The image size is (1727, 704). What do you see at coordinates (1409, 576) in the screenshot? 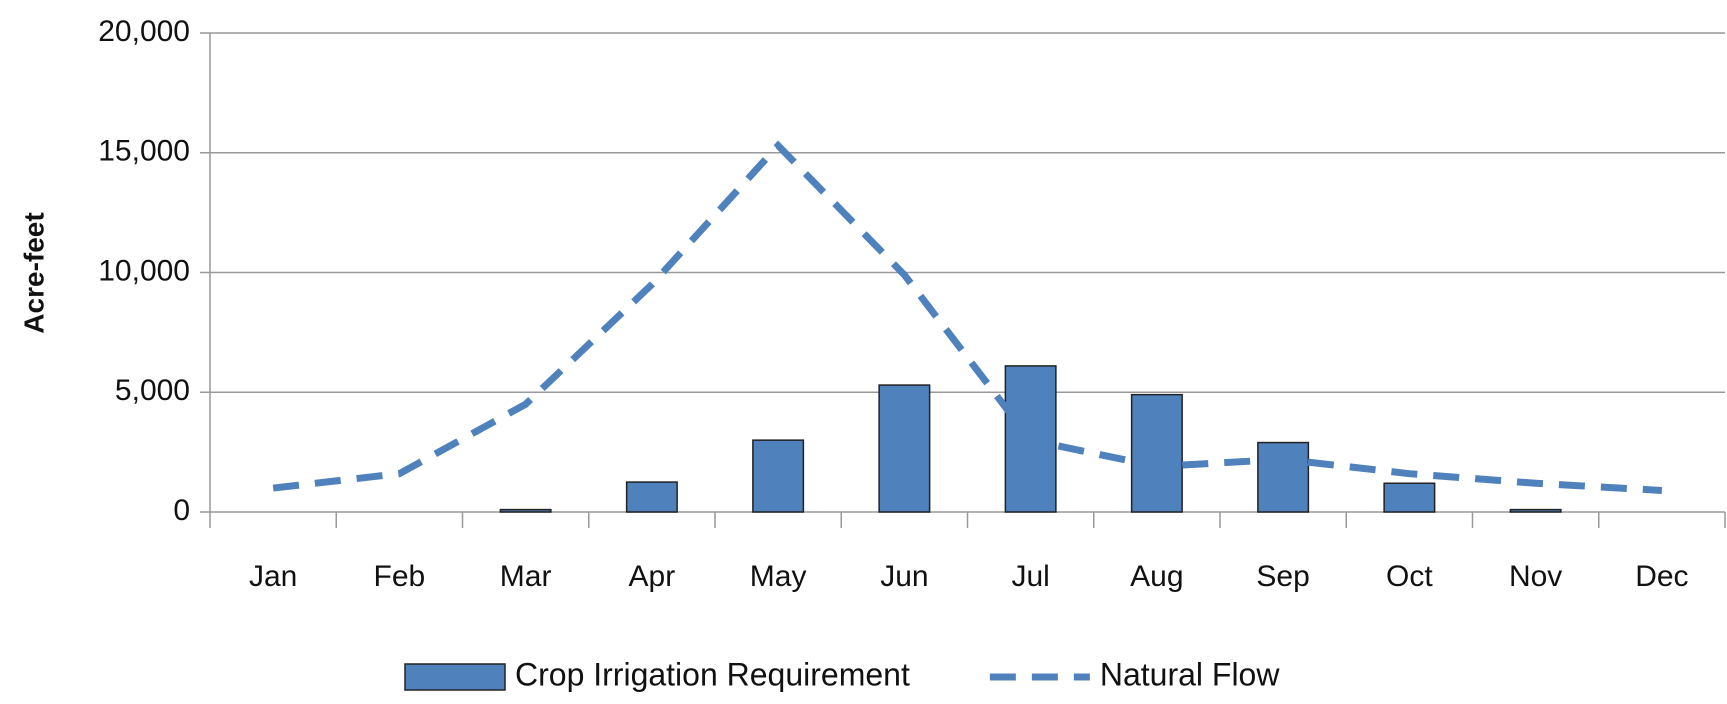
I see `x-tick-label: Oct` at bounding box center [1409, 576].